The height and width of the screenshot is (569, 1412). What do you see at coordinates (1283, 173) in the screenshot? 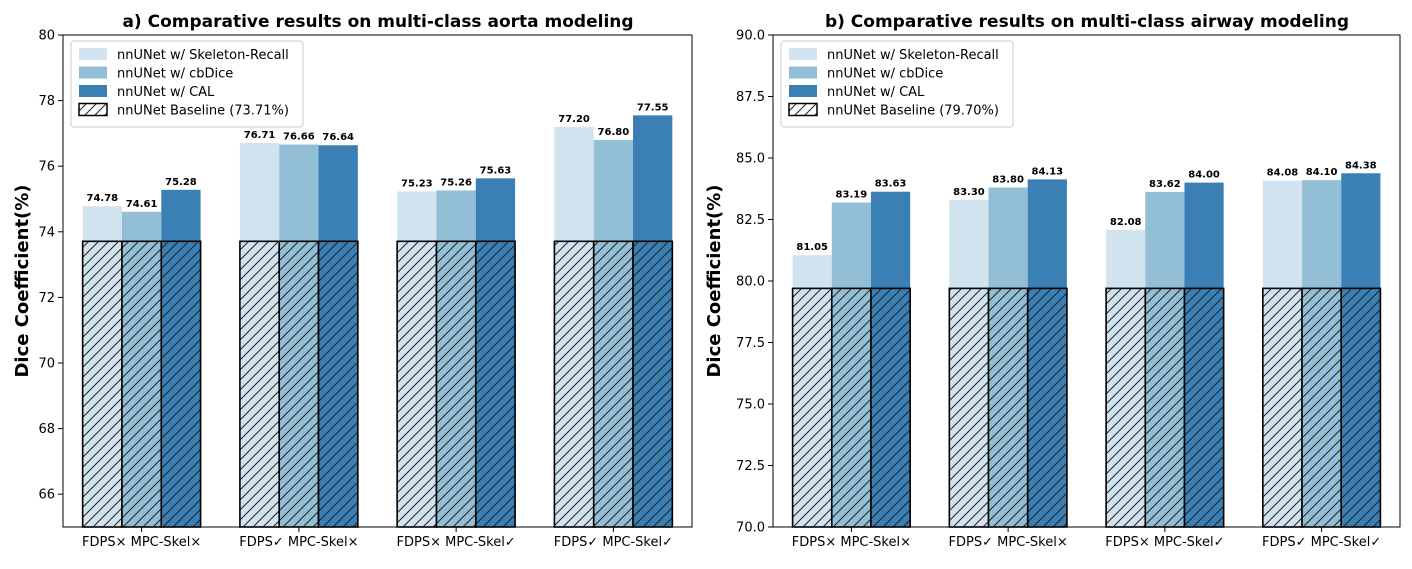
I see `data-label: 84.08` at bounding box center [1283, 173].